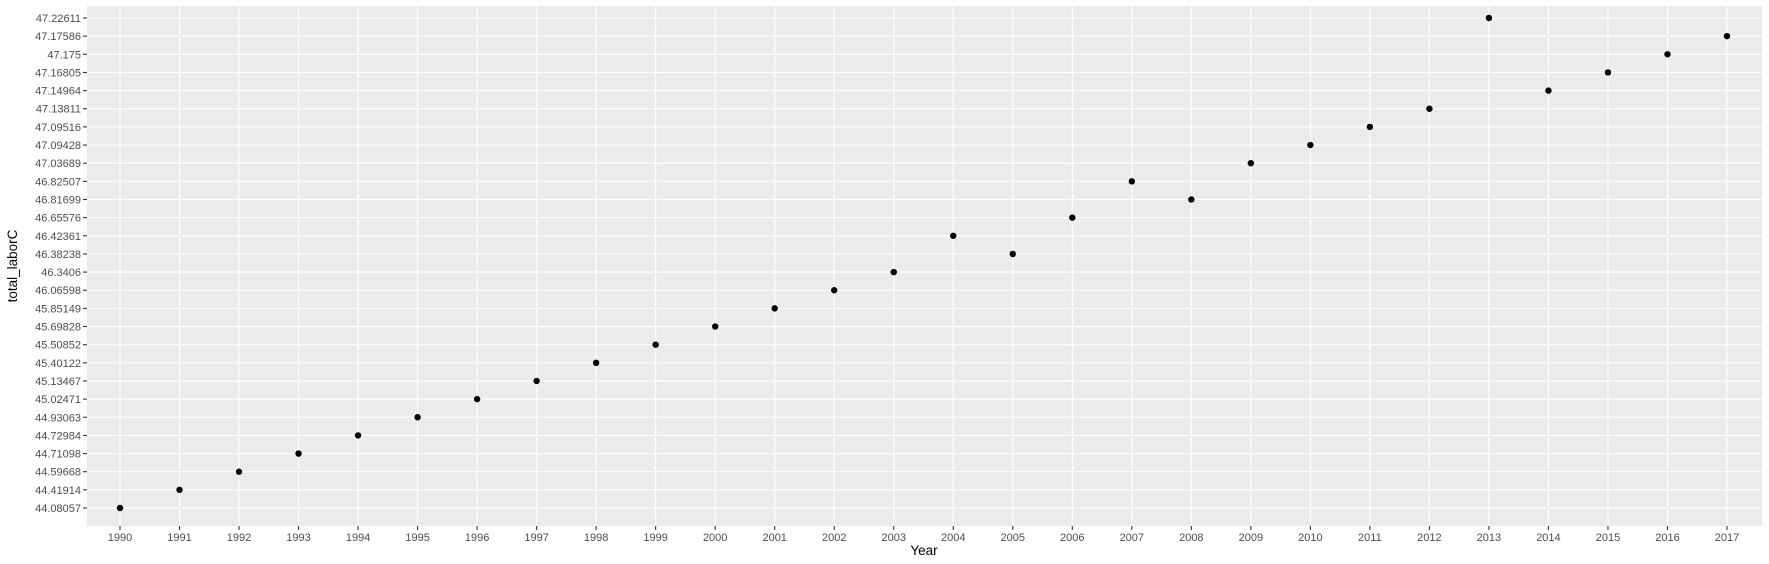  Describe the element at coordinates (58, 364) in the screenshot. I see `y-tick-label: 45.40122` at that location.